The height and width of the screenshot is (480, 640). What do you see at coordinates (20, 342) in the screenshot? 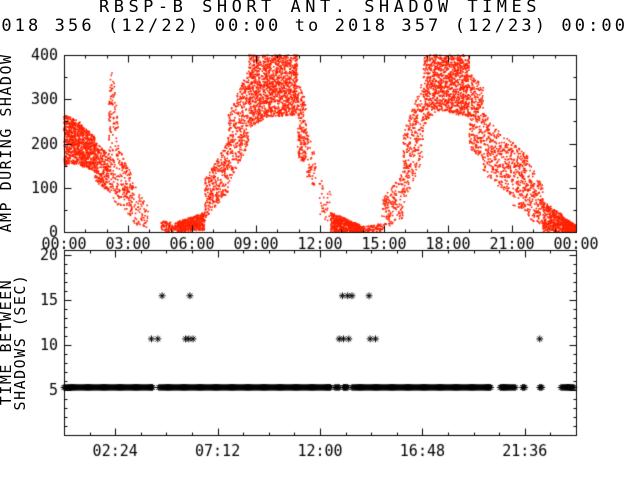
I see `bottom-panel-y-axis-label-line2: SHADOWS (SEC)` at bounding box center [20, 342].